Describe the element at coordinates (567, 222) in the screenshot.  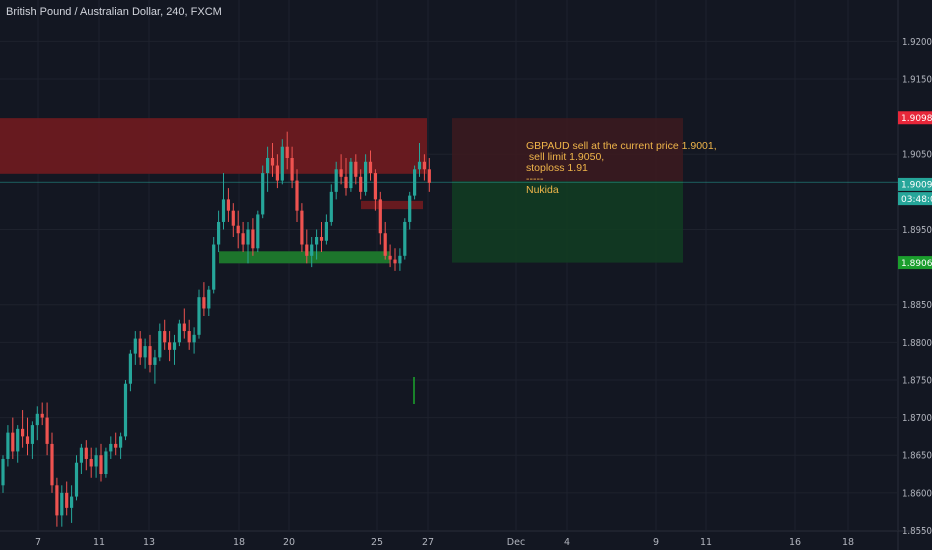
I see `zone-target-area` at that location.